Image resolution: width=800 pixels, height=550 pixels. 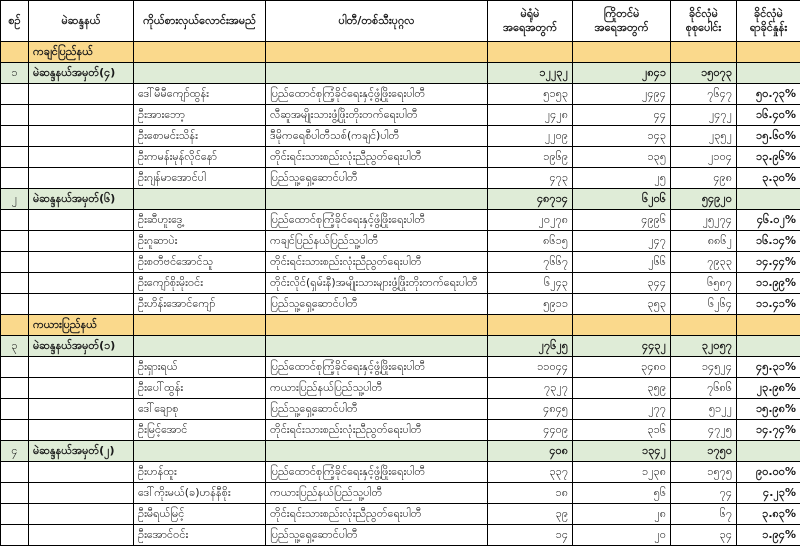 What do you see at coordinates (768, 94) in the screenshot?
I see `cell-valid_pct: ၅၀.၇၃%` at bounding box center [768, 94].